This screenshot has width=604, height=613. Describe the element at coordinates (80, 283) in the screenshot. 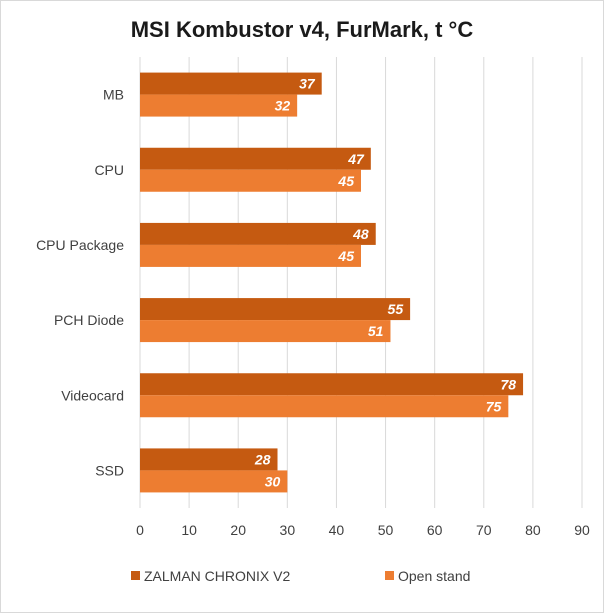

I see `category-labels: MB CPU CPU Package PCH Diode Videocard SSD` at that location.